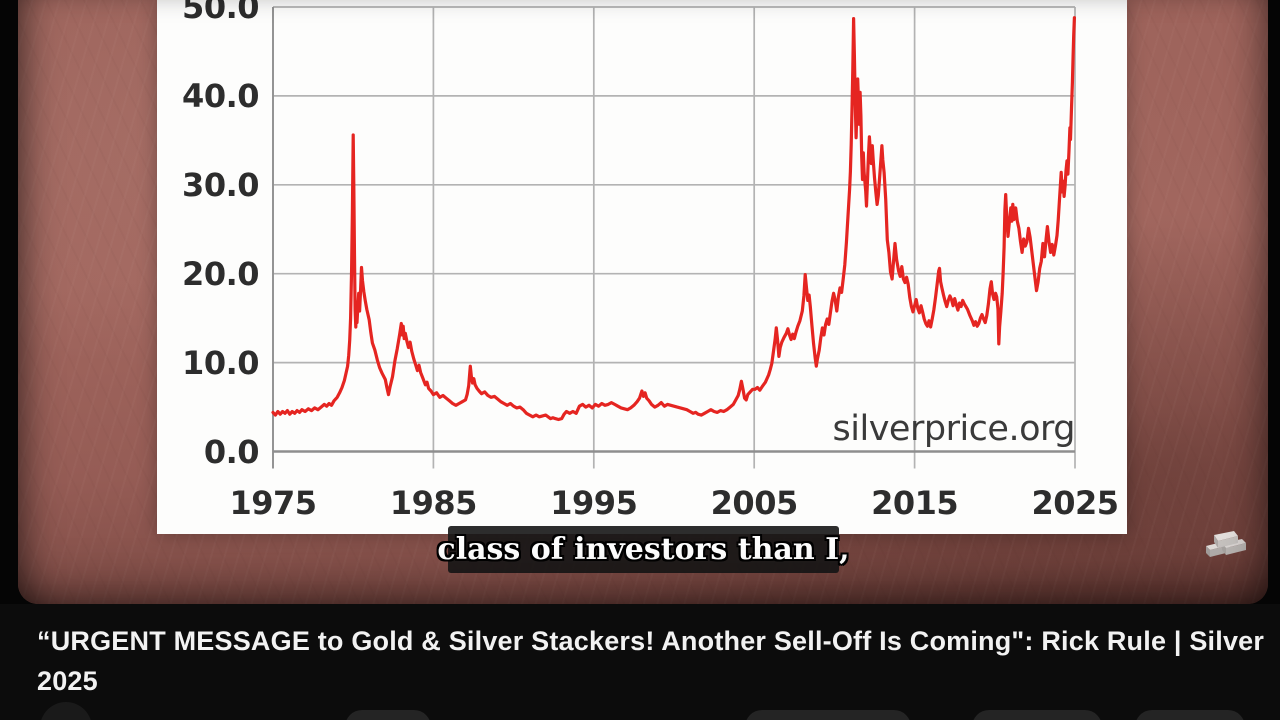 The width and height of the screenshot is (1280, 720). I want to click on subtitle-caption: class of investors than I,, so click(643, 549).